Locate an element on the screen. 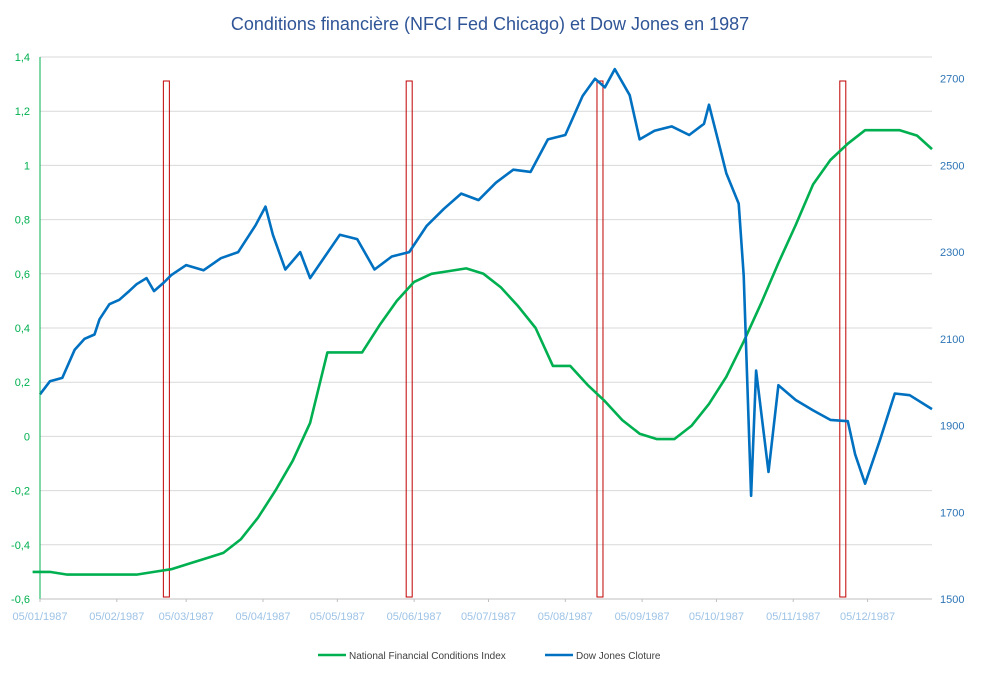 This screenshot has width=981, height=675. y-left-tick-label: 0 is located at coordinates (27, 437).